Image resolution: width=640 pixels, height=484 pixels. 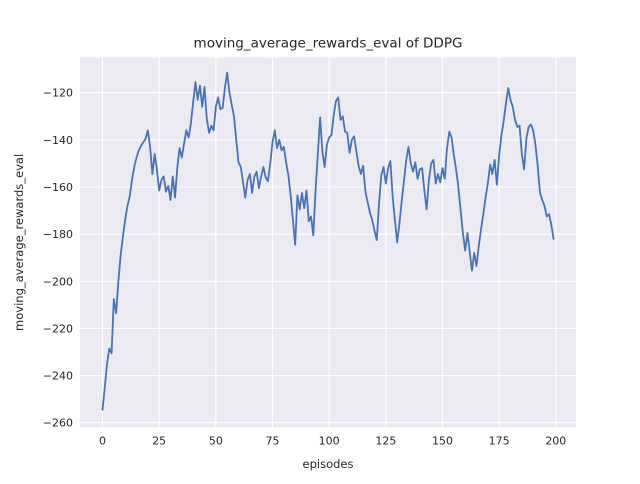 I want to click on x-tick-label: 50, so click(x=216, y=441).